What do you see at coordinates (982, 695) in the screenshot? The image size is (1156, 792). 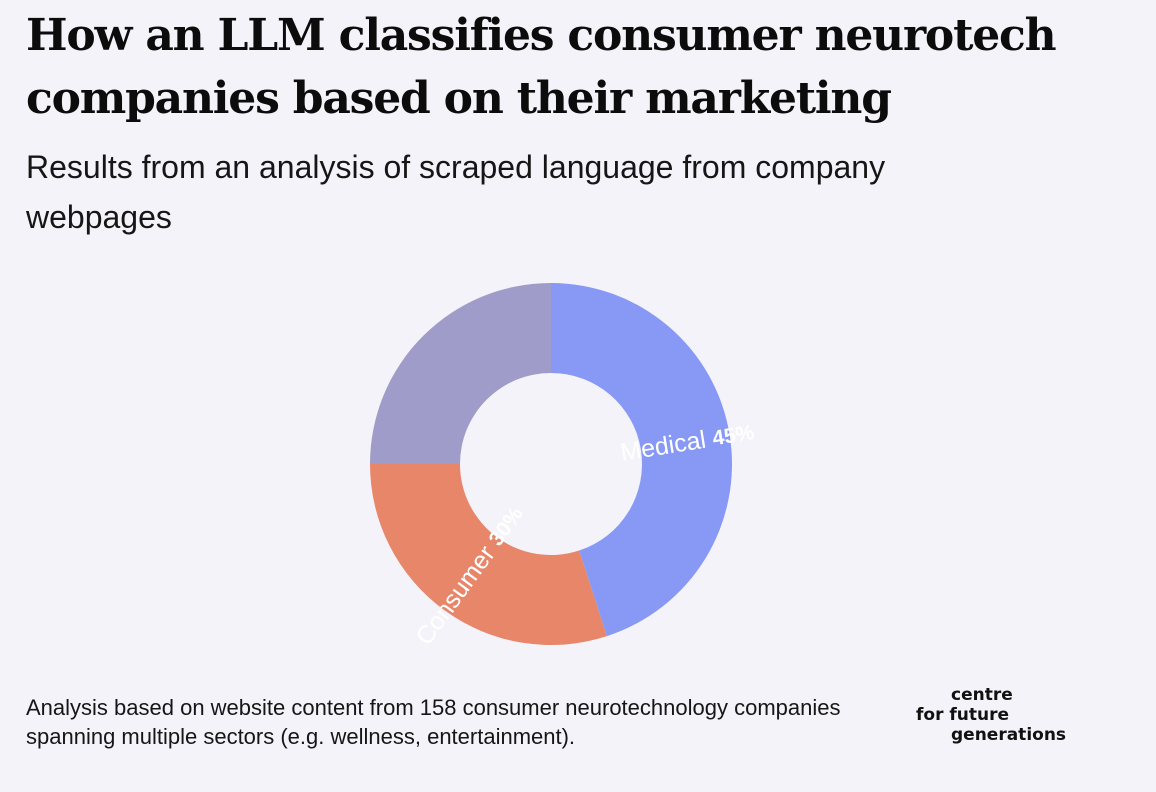 I see `logo-line-centre: centre` at bounding box center [982, 695].